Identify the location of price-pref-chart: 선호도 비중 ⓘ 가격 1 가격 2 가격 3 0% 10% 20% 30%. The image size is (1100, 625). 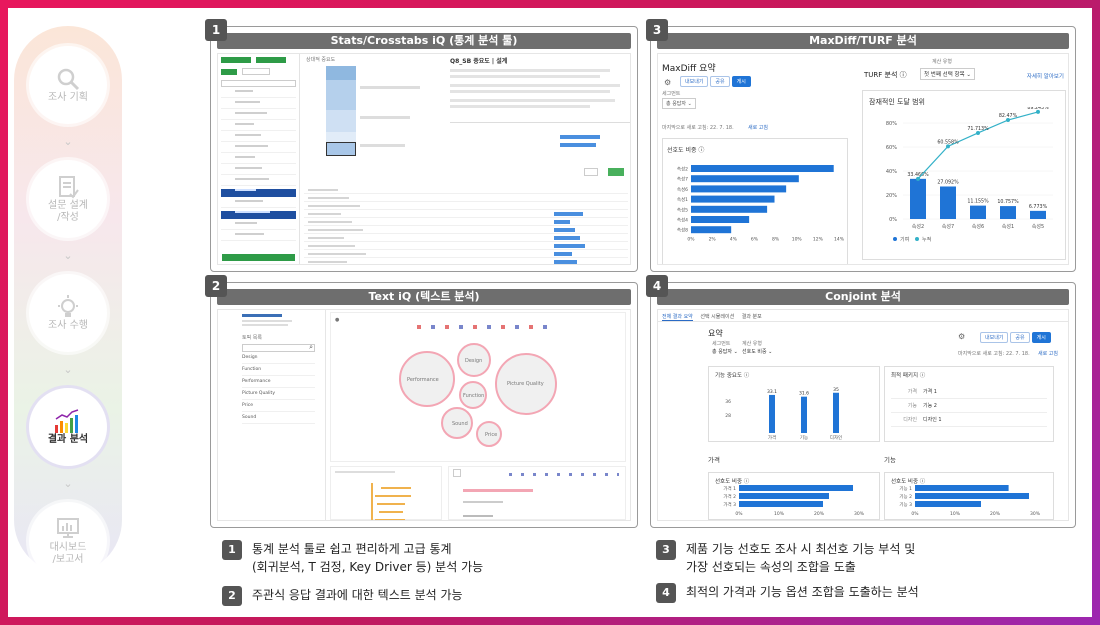
(794, 496).